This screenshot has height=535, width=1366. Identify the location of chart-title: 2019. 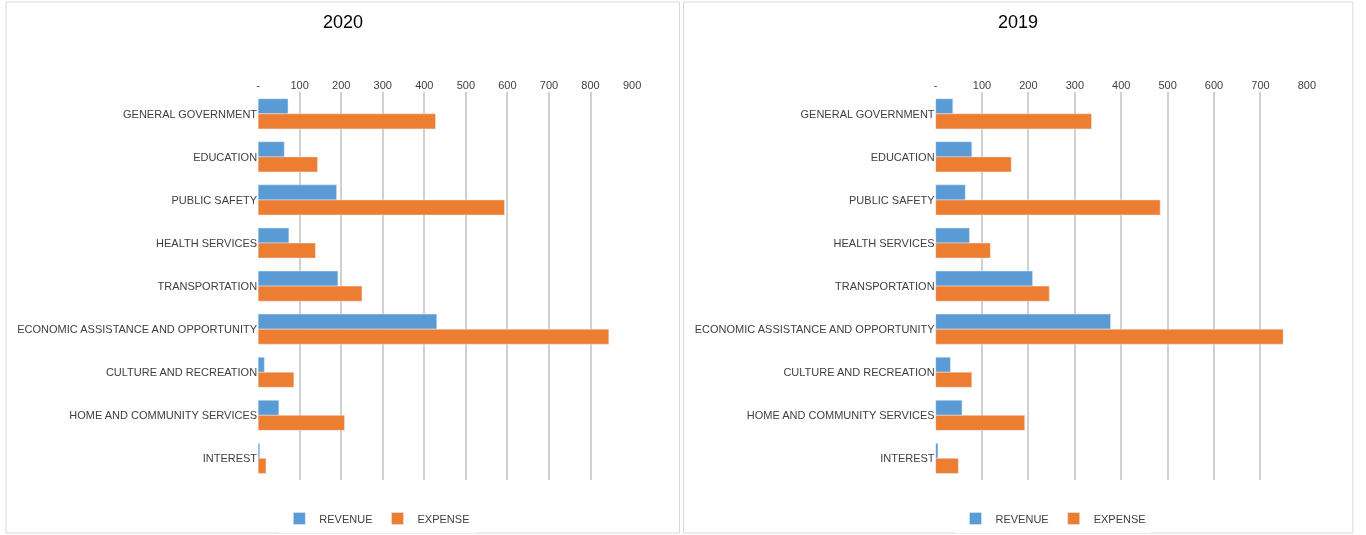
(1018, 22).